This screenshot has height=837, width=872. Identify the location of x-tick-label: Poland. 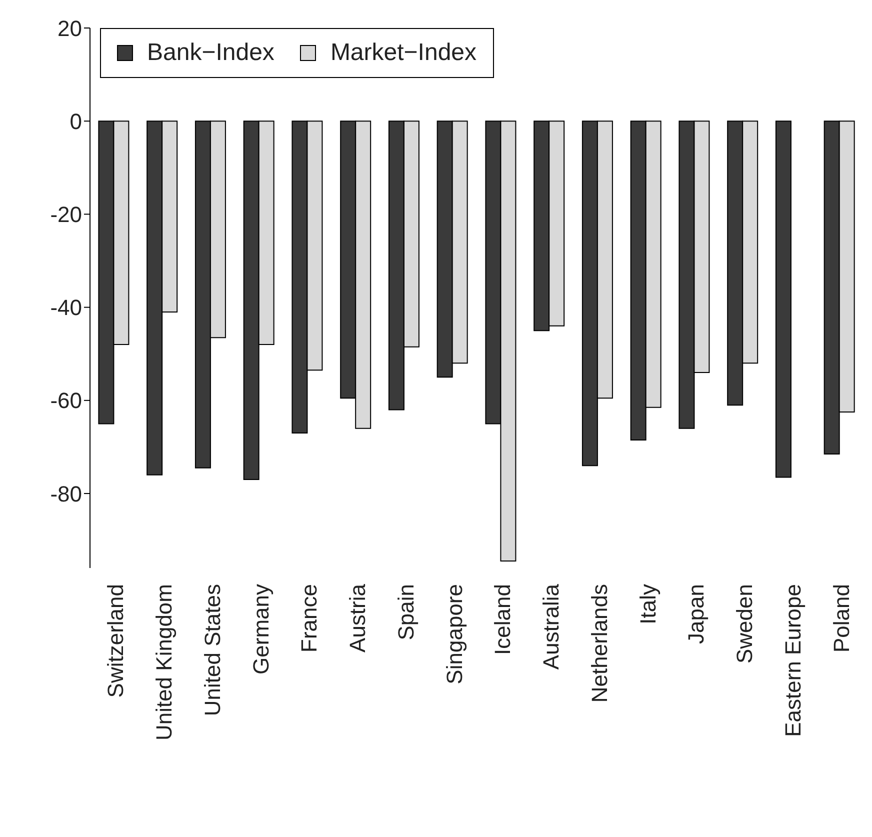
(841, 618).